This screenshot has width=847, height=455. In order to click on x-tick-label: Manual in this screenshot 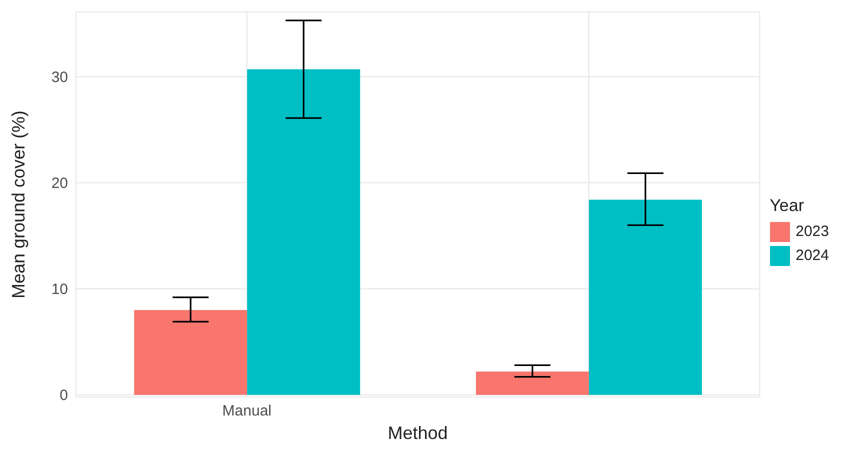, I will do `click(247, 411)`.